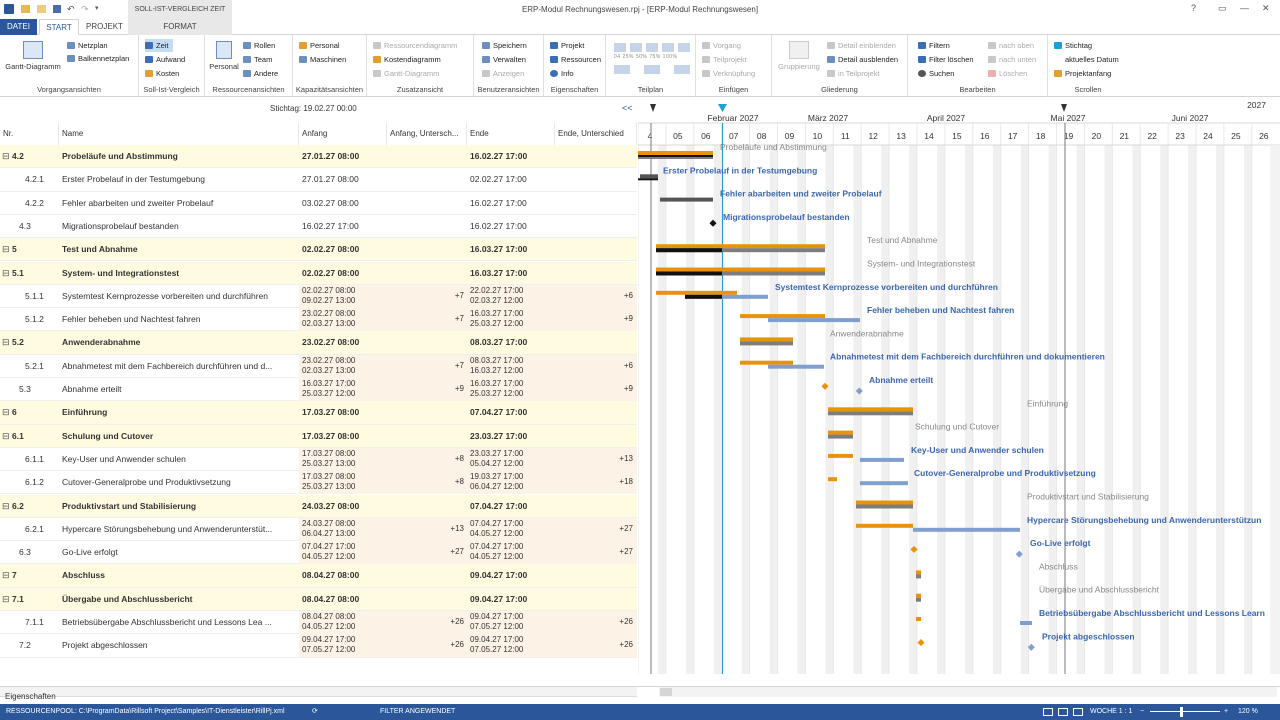  I want to click on personal-view-button: Personal, so click(224, 56).